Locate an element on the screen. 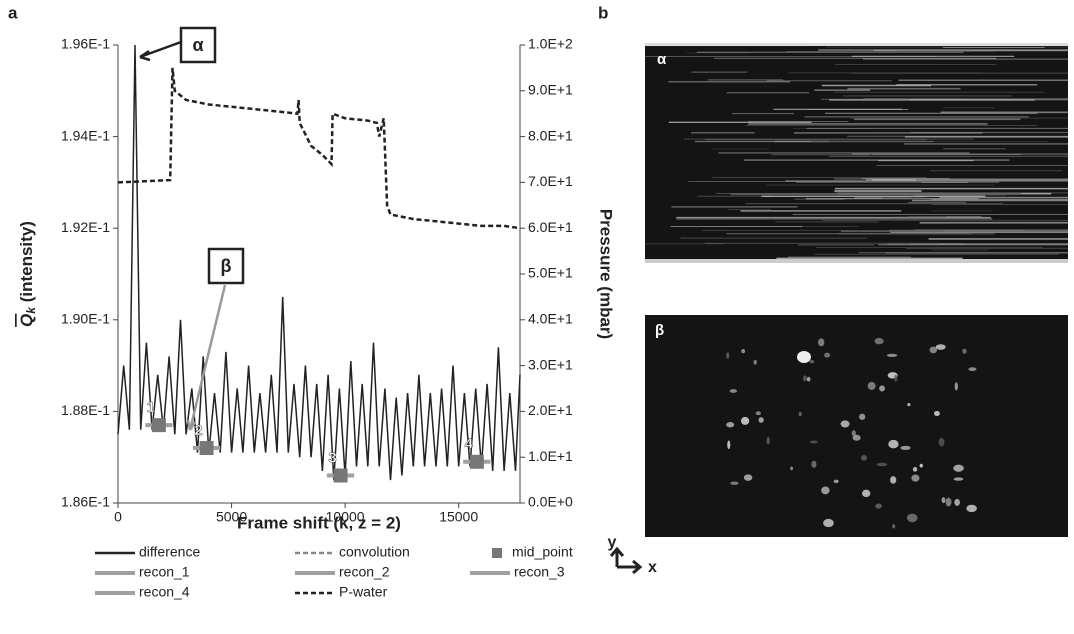  x-tick-label: 0 is located at coordinates (118, 517).